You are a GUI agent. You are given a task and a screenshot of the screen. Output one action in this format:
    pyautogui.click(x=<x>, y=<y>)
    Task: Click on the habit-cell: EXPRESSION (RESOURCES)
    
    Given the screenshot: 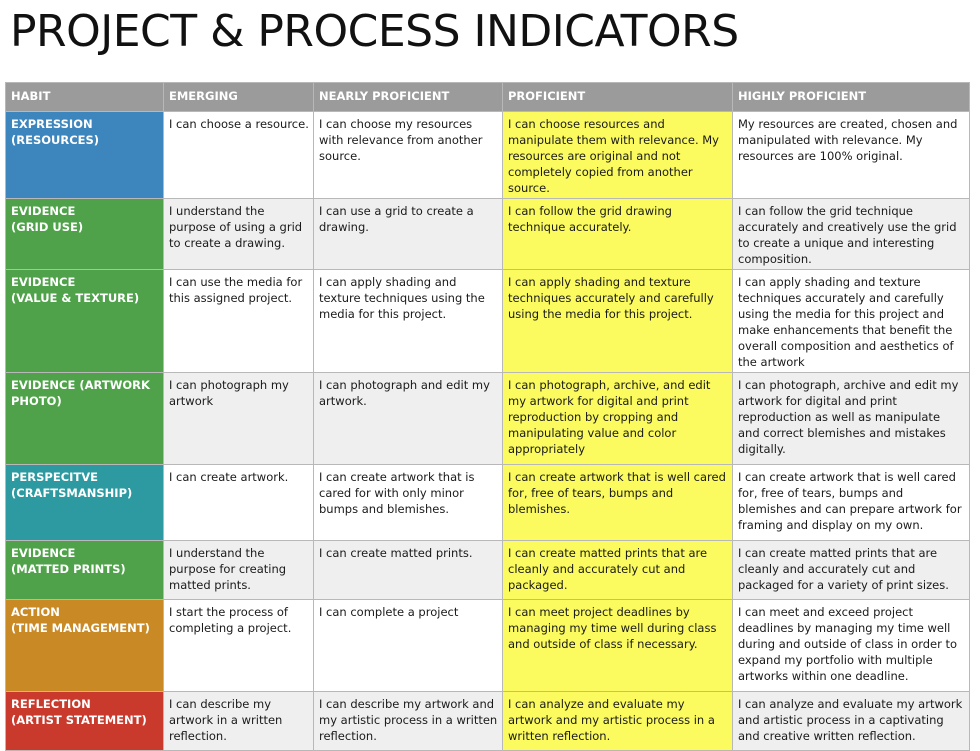 What is the action you would take?
    pyautogui.click(x=84, y=155)
    